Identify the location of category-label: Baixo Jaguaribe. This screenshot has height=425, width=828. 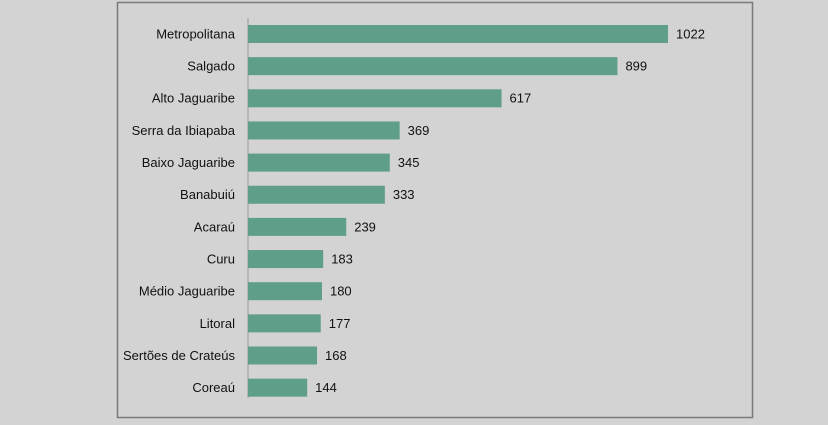
(188, 162).